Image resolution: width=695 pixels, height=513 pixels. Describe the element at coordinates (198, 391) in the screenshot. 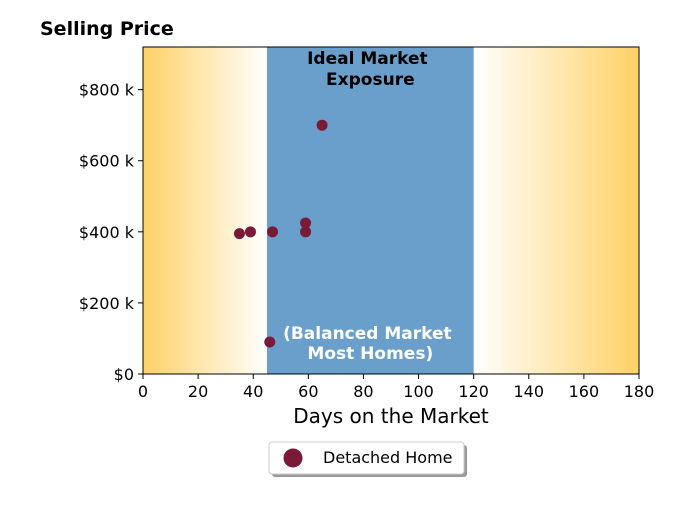

I see `x-tick-label: 20` at that location.